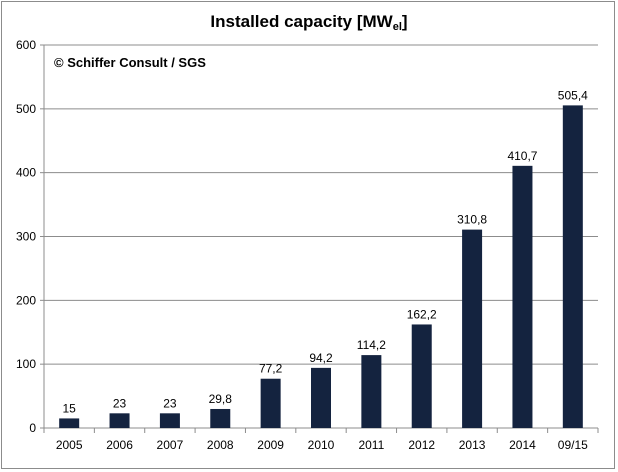 Image resolution: width=618 pixels, height=472 pixels. I want to click on chart-title-main: Installed capacity [MW, so click(301, 21).